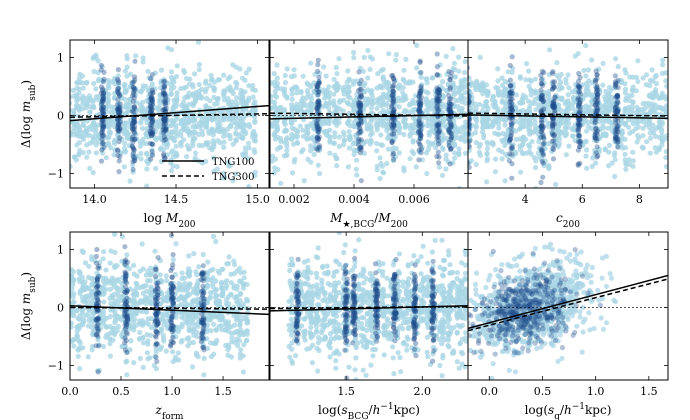  Describe the element at coordinates (414, 199) in the screenshot. I see `x-tick-label: 0.006` at that location.